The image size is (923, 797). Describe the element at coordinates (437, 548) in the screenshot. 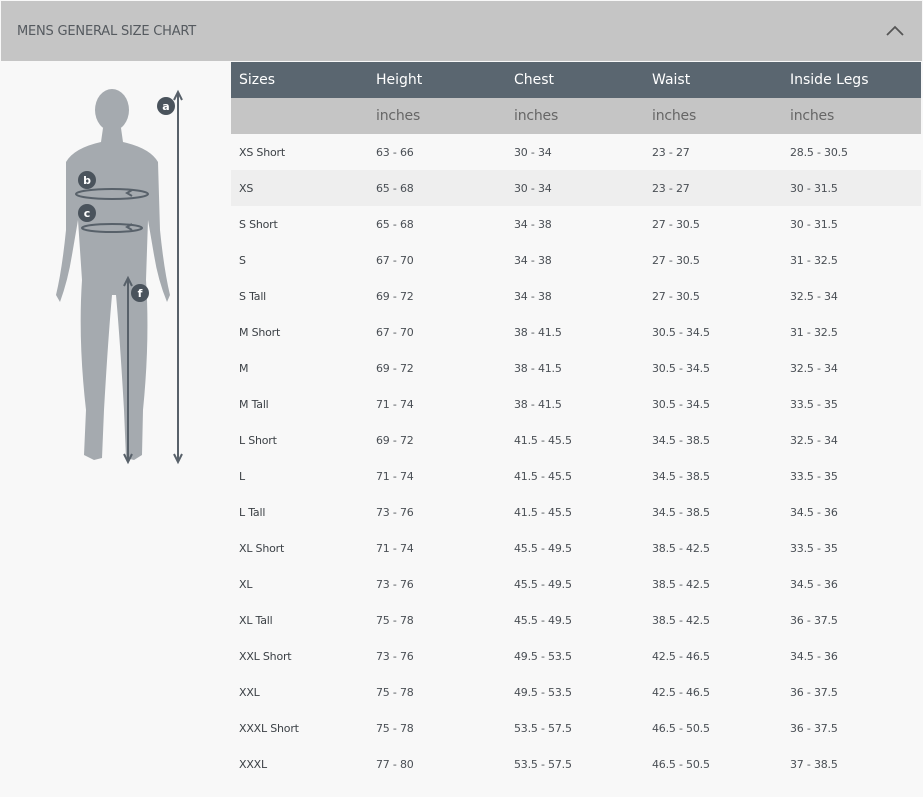

I see `measurement-cell: 71 - 74` at that location.